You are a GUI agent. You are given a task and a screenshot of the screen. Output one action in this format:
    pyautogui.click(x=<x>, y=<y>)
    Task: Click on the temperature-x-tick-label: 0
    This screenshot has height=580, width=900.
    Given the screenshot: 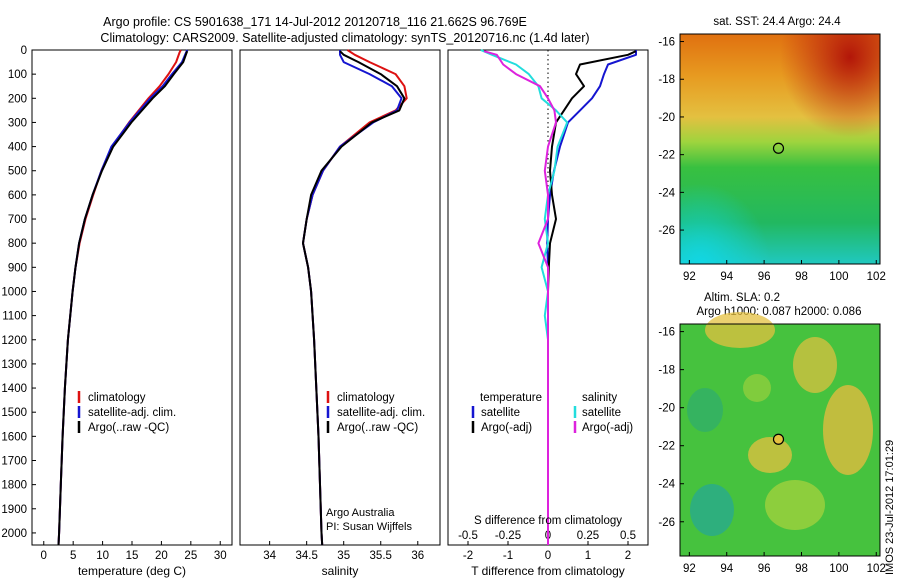 What is the action you would take?
    pyautogui.click(x=44, y=556)
    